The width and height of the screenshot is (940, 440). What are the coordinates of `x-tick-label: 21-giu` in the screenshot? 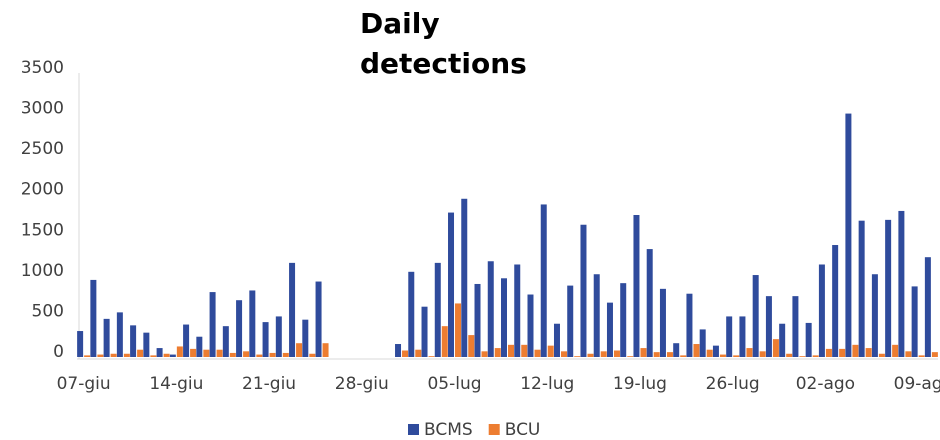 It's located at (269, 384).